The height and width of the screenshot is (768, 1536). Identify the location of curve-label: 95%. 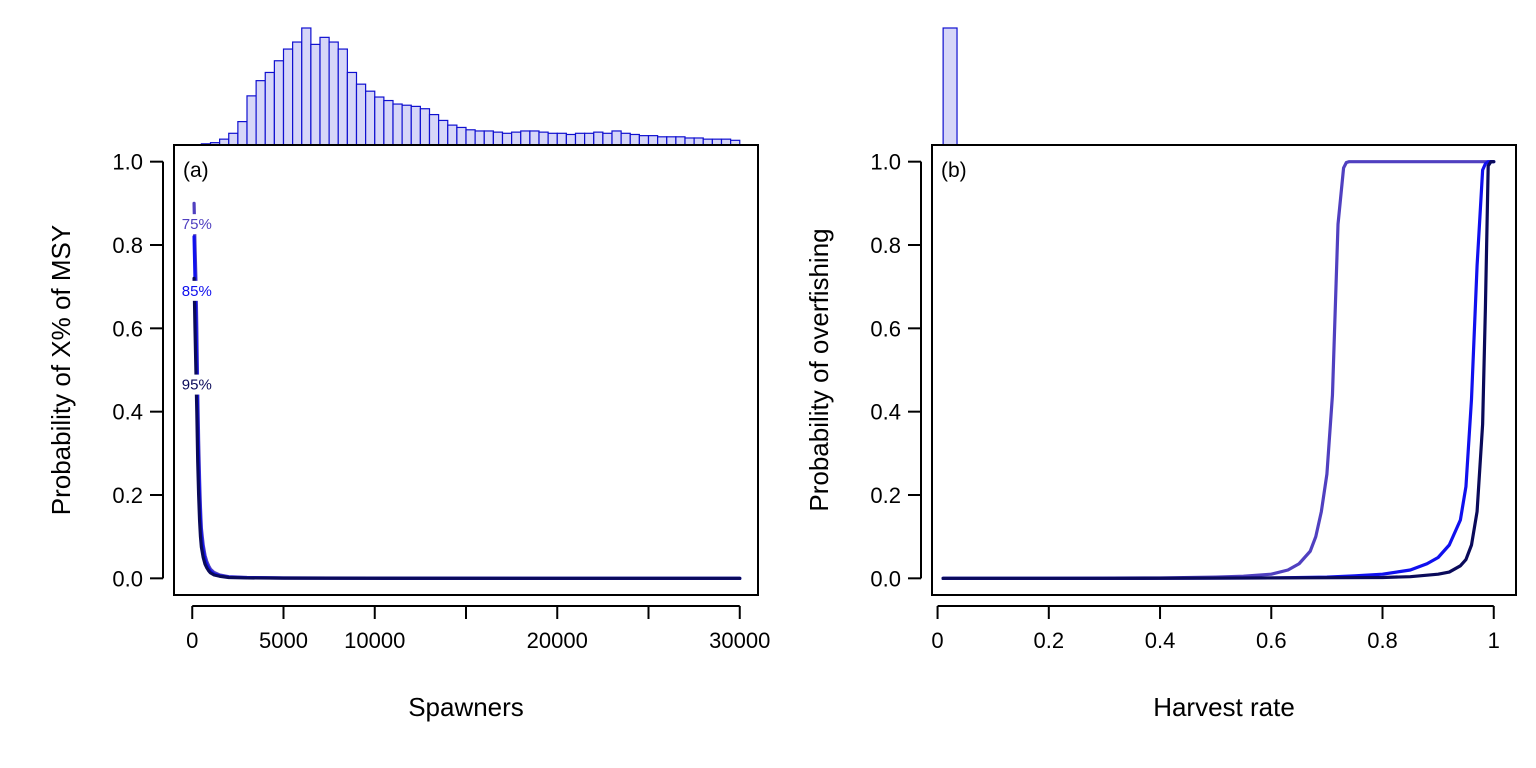
(197, 385).